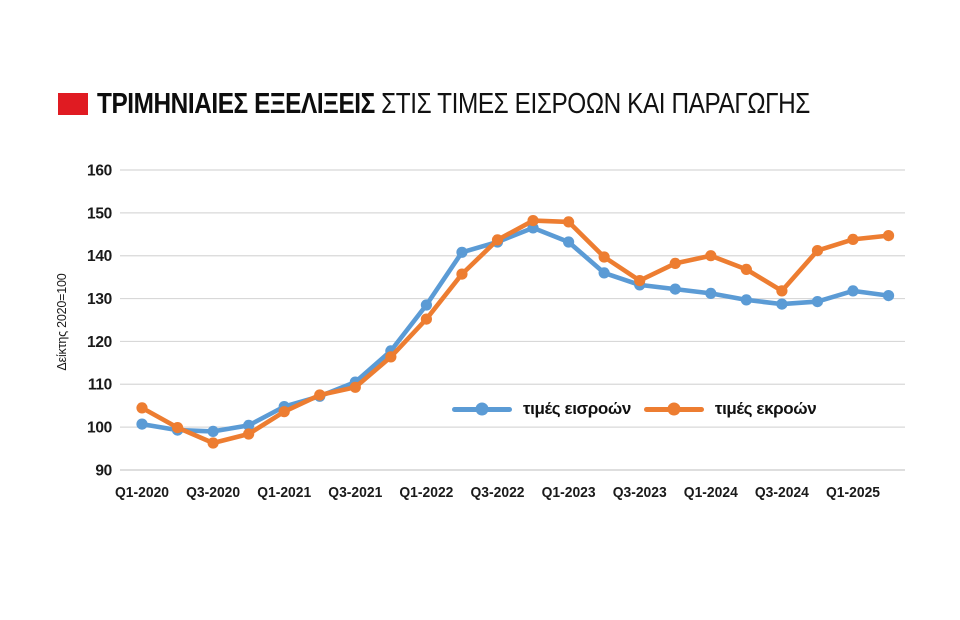 The height and width of the screenshot is (620, 960). I want to click on output-prices-marker-icon, so click(674, 409).